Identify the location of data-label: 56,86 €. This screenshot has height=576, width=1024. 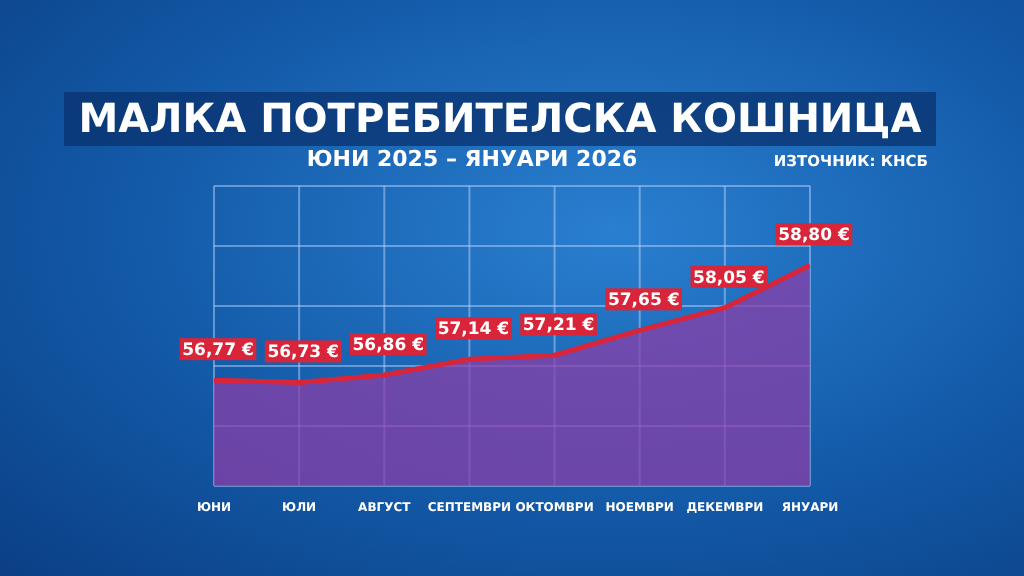
(388, 346).